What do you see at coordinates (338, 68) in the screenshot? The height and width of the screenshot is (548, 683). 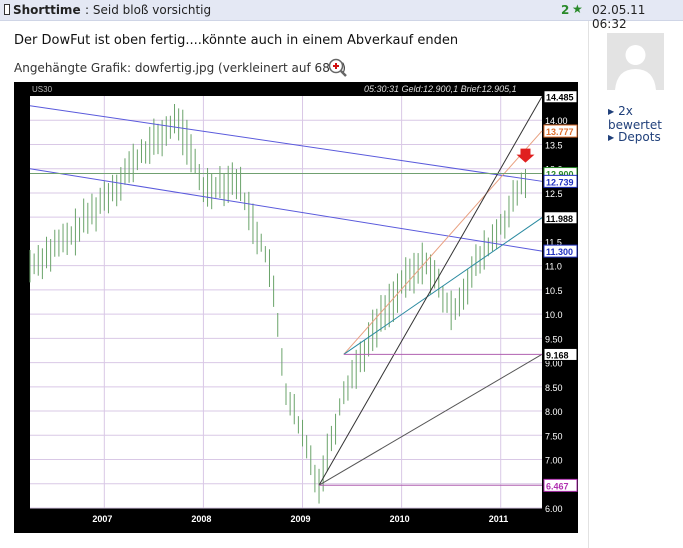 I see `zoom-in-icon` at bounding box center [338, 68].